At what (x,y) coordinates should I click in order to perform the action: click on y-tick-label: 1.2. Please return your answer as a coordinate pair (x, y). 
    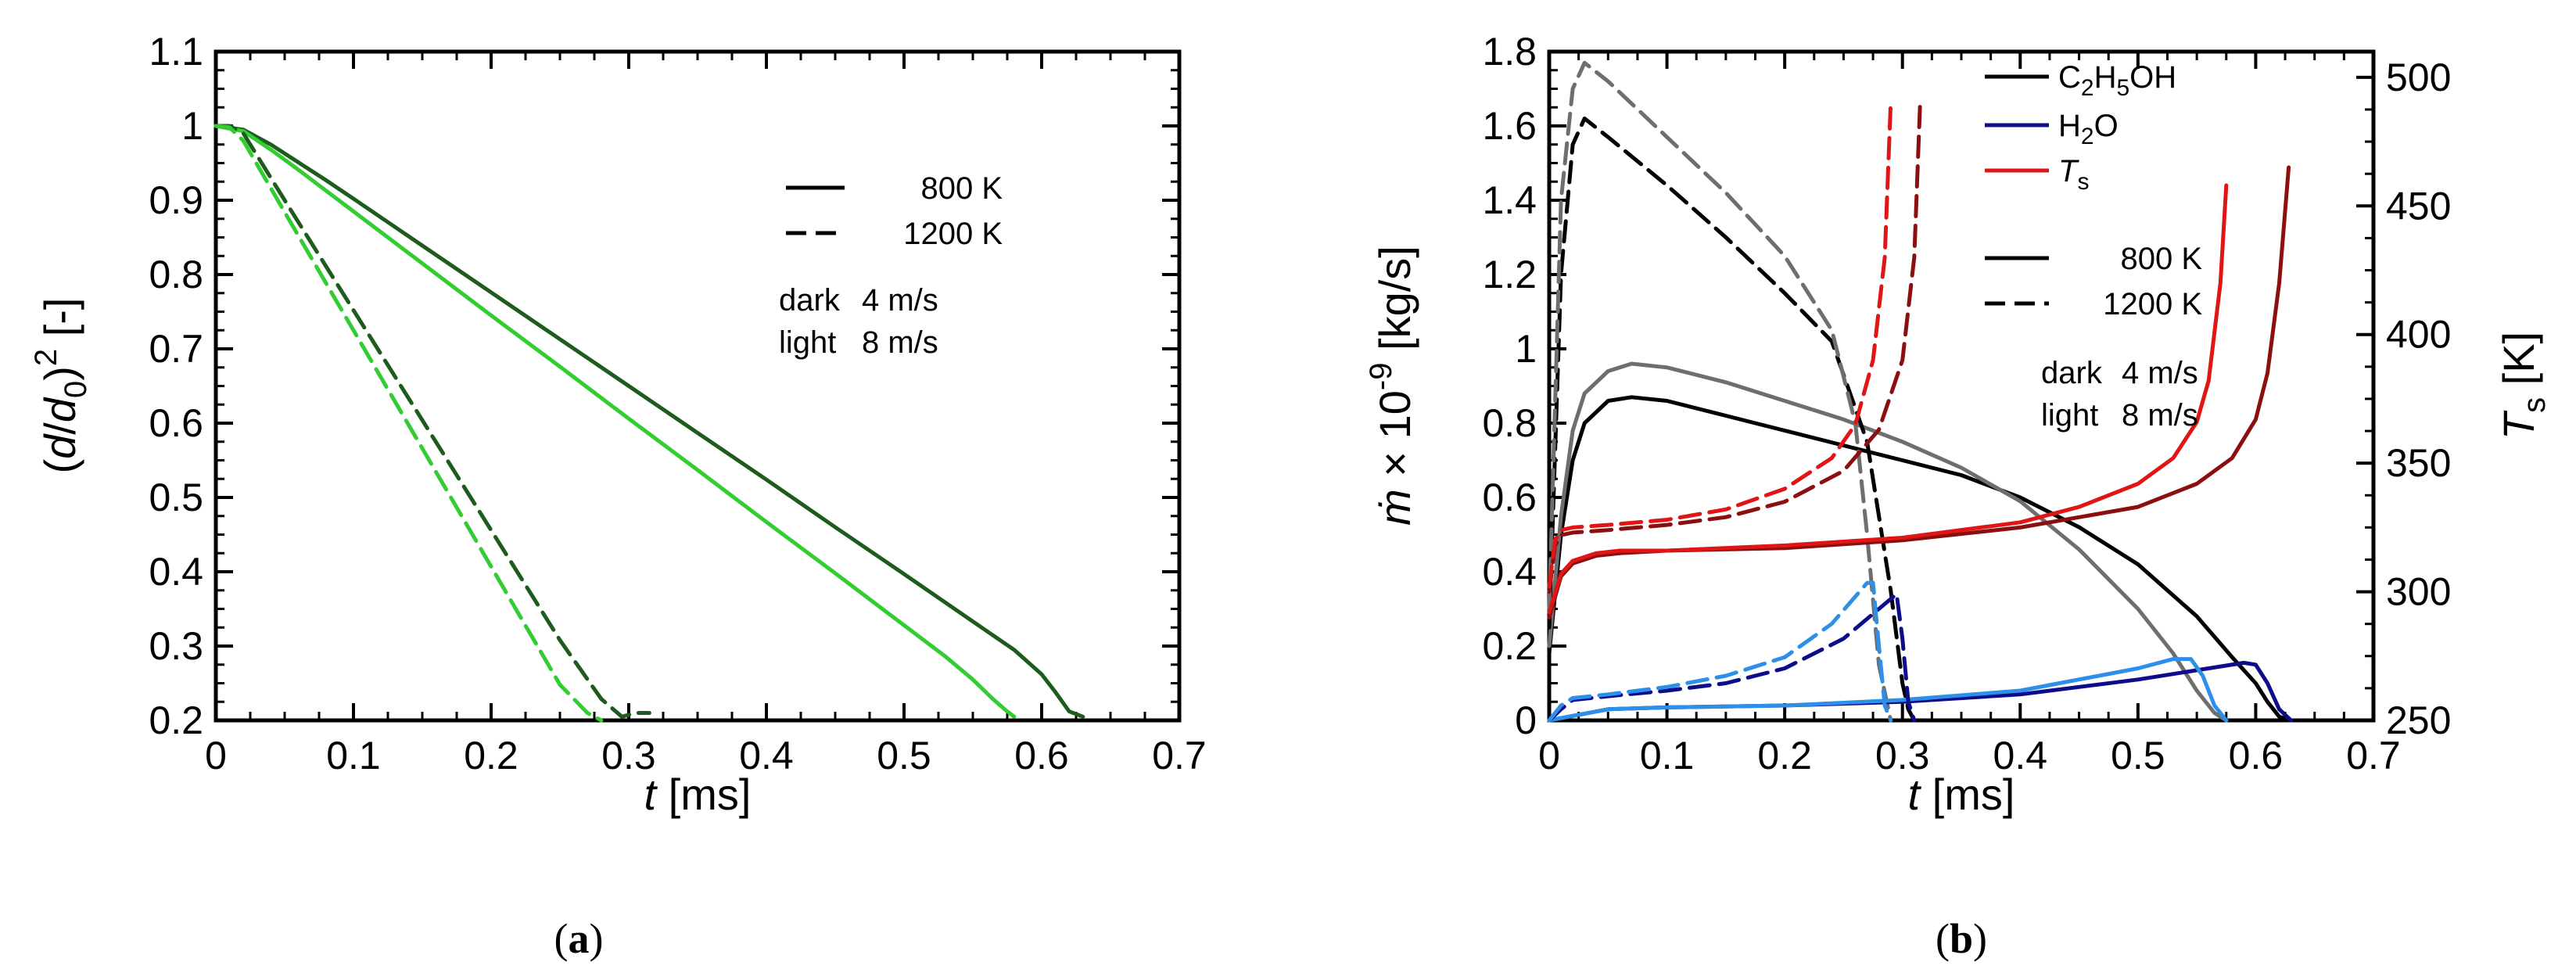
    Looking at the image, I should click on (1509, 274).